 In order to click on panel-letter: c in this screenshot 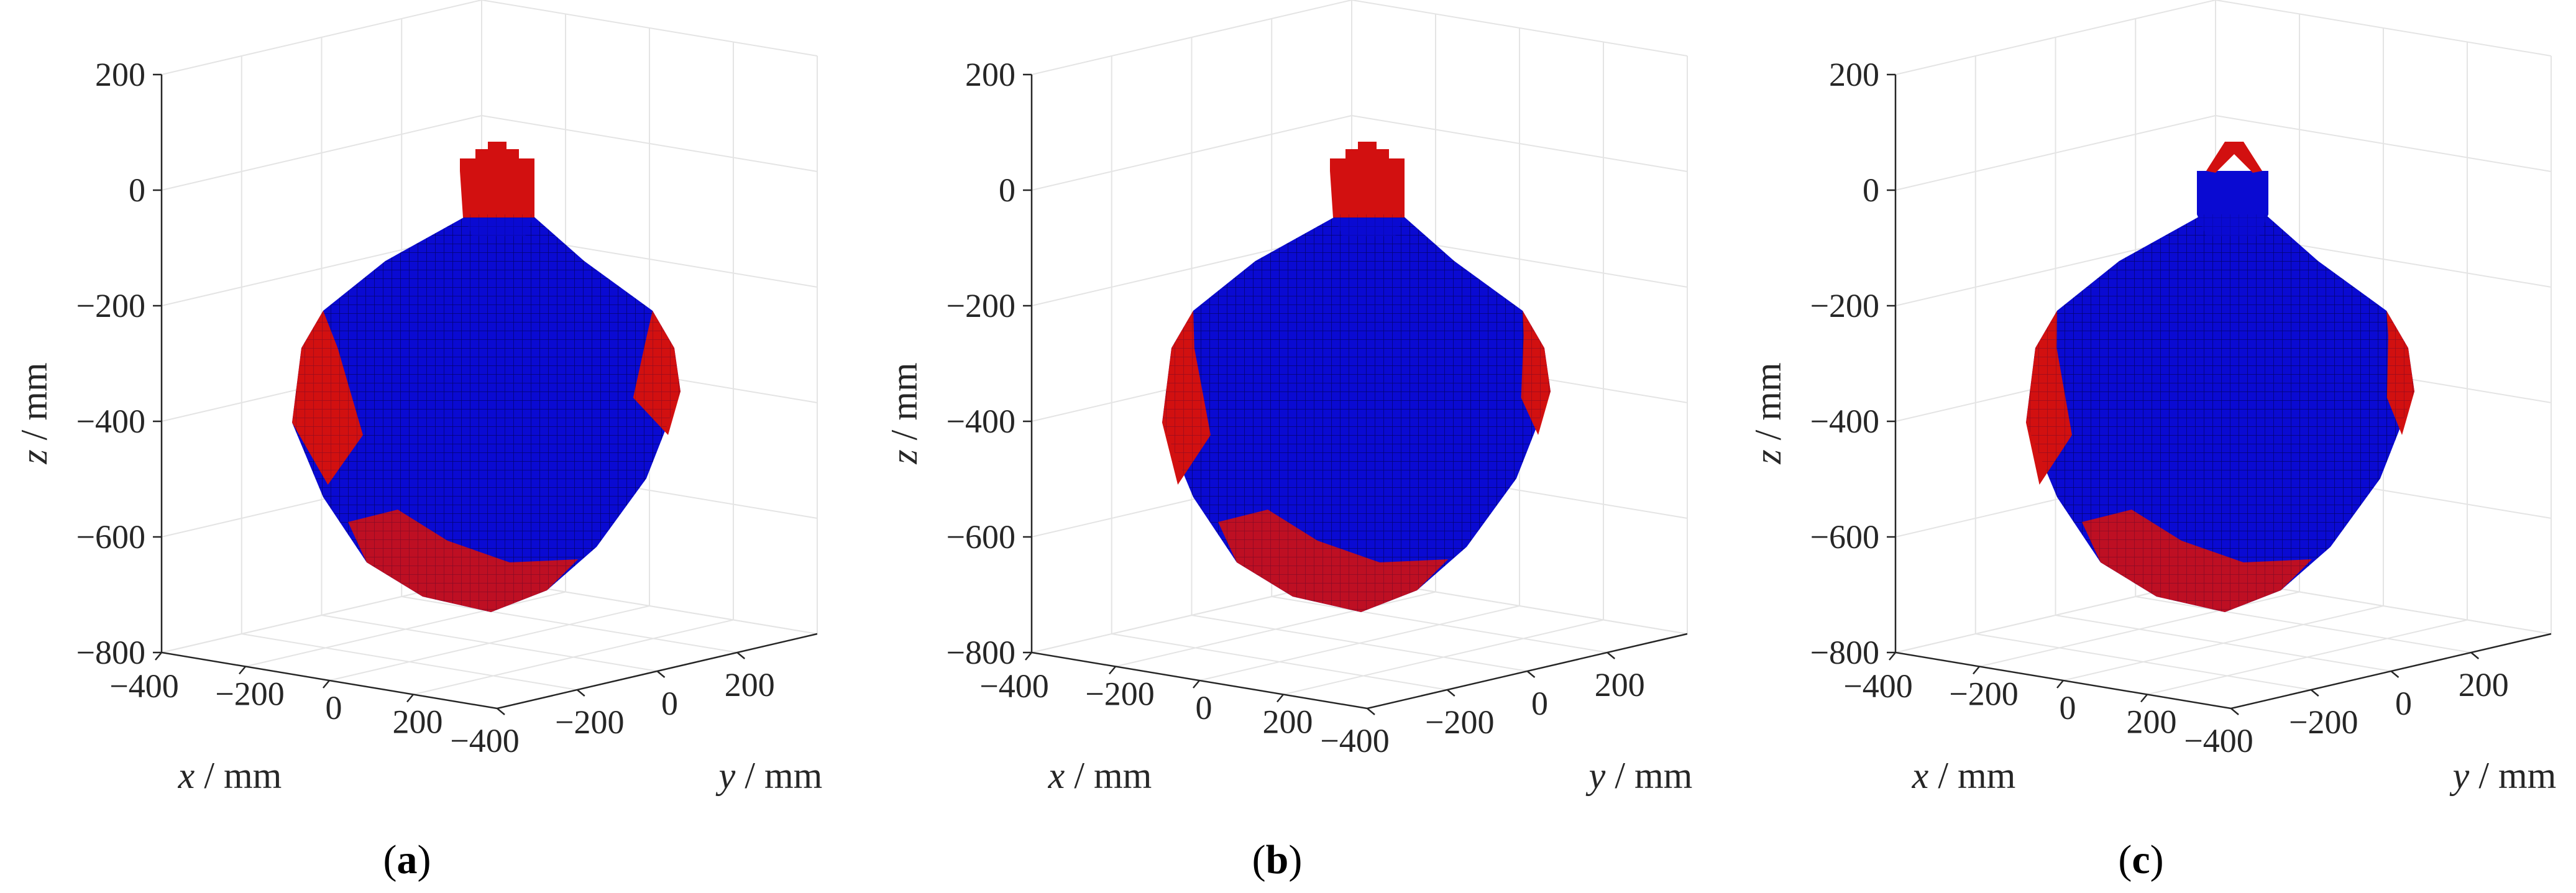, I will do `click(2141, 859)`.